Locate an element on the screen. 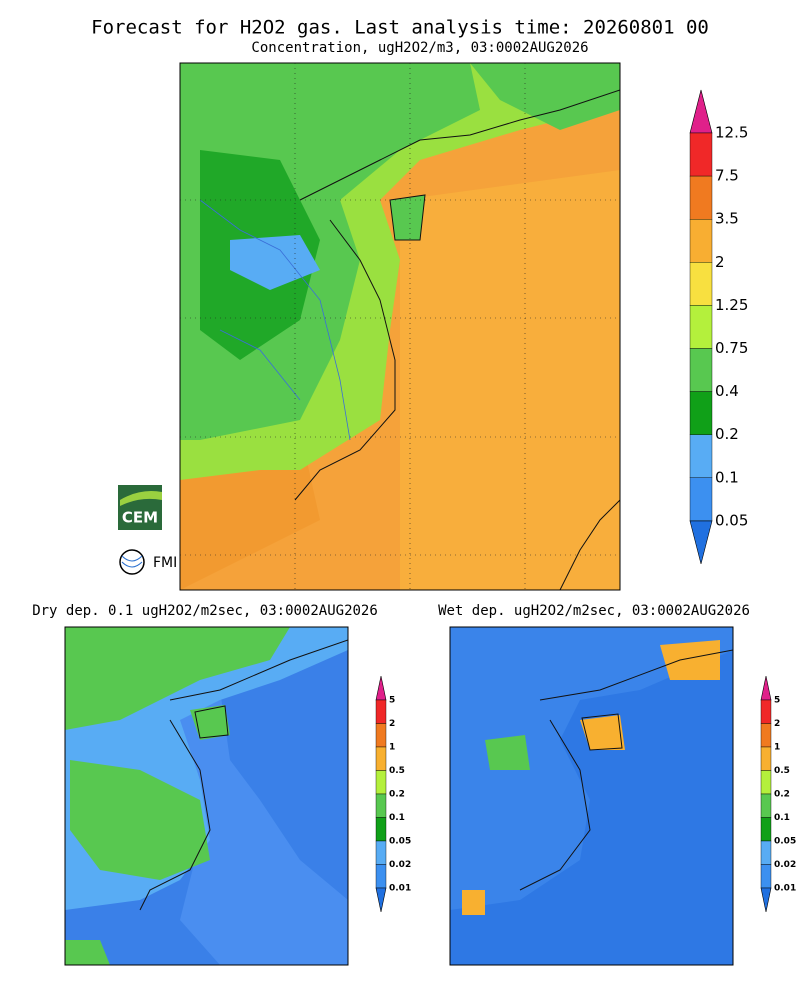 This screenshot has width=800, height=1004. wet-map is located at coordinates (591, 796).